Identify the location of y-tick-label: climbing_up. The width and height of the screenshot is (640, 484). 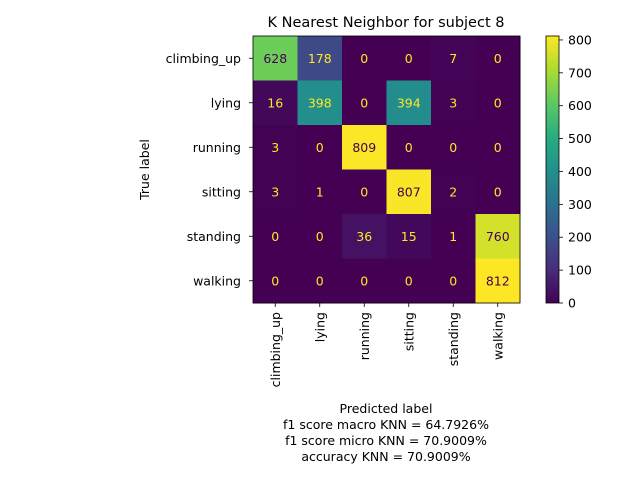
(203, 58).